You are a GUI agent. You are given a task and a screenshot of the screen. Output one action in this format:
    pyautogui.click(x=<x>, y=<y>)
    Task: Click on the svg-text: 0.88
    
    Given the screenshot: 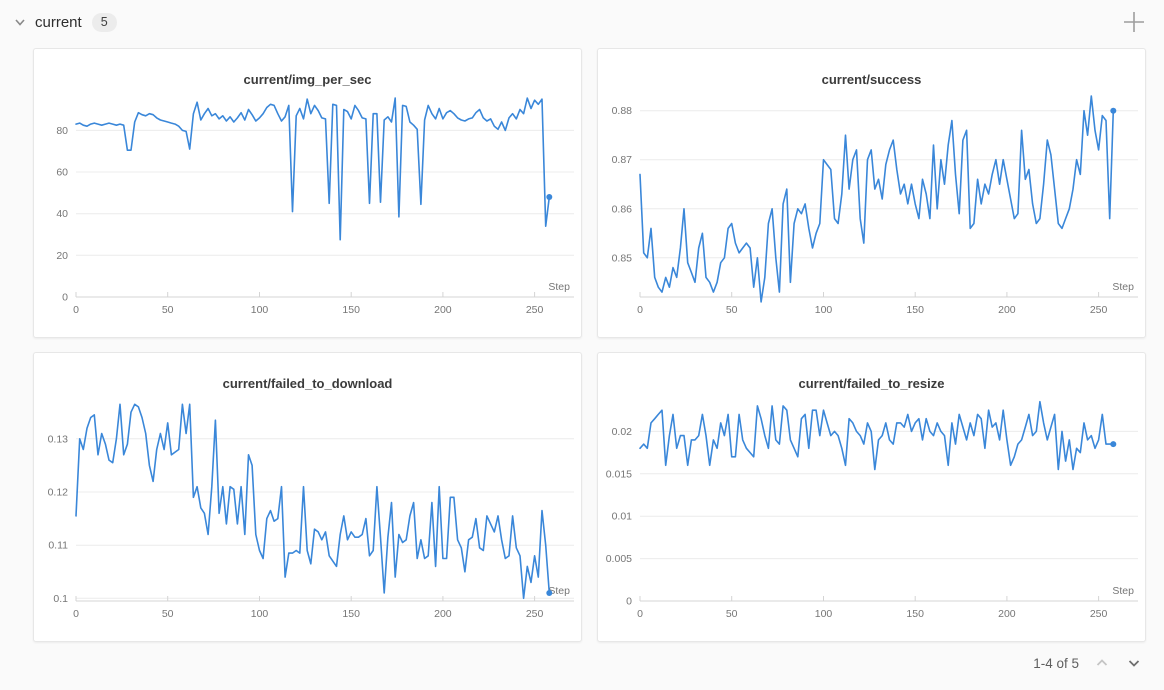 What is the action you would take?
    pyautogui.click(x=622, y=111)
    